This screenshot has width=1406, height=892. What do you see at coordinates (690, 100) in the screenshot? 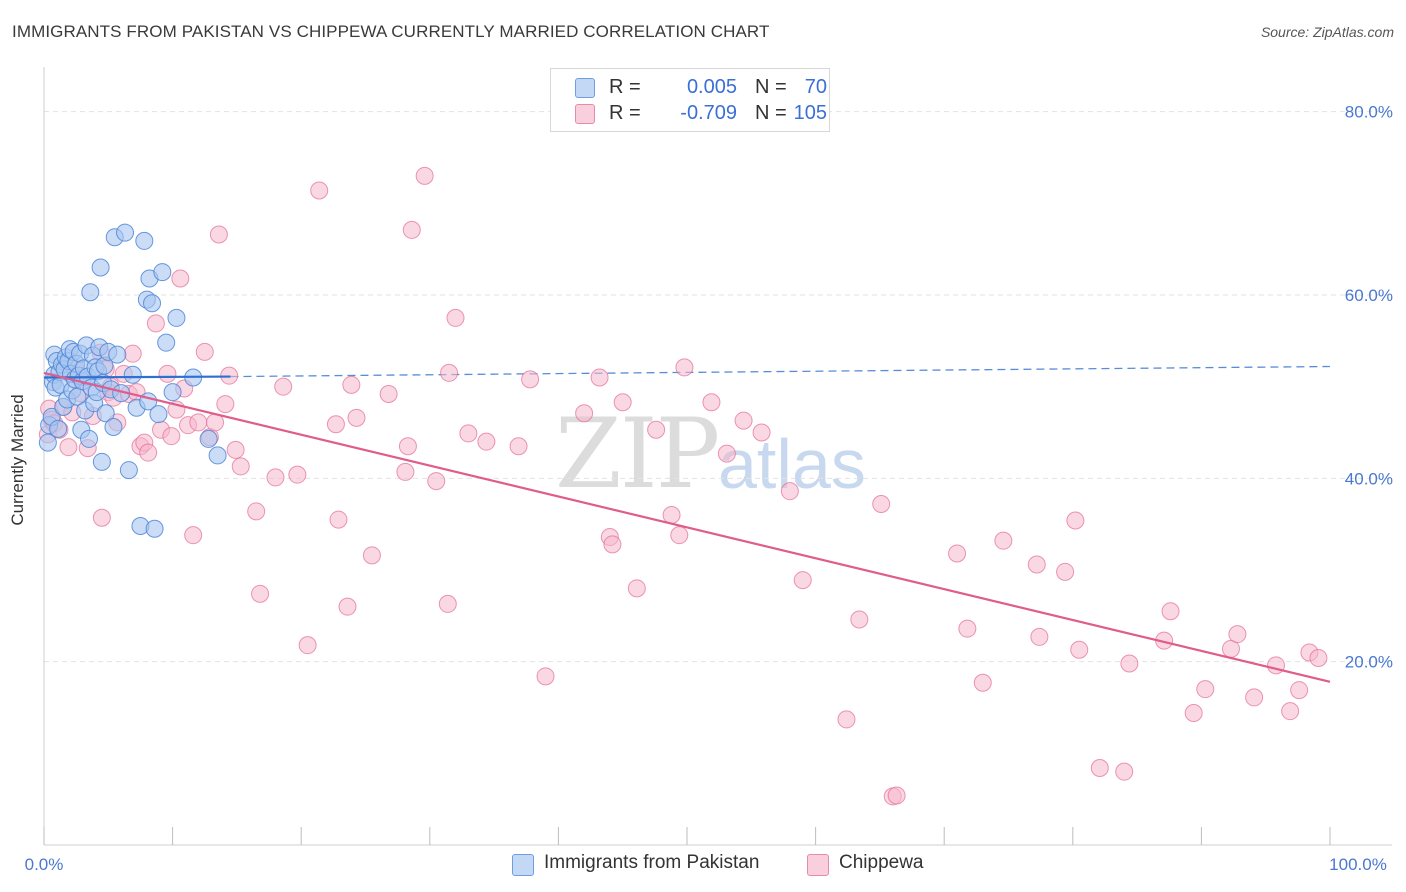
I see `correlation-legend: R = 0.005 N = 70 R = -0.709 N = 105` at bounding box center [690, 100].